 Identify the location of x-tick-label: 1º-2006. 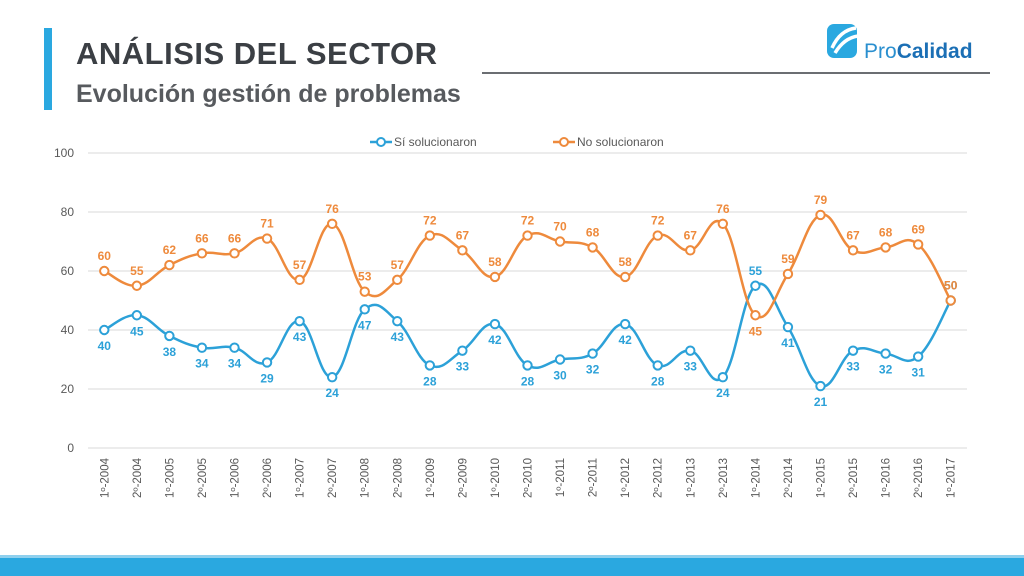
(236, 478).